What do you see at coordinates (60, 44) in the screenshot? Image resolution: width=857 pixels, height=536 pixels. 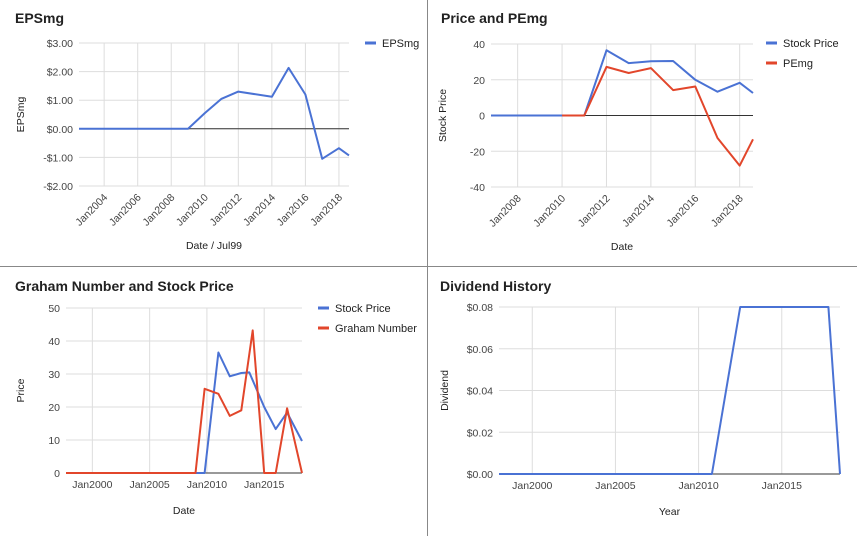 I see `y-tick-label: $3.00` at bounding box center [60, 44].